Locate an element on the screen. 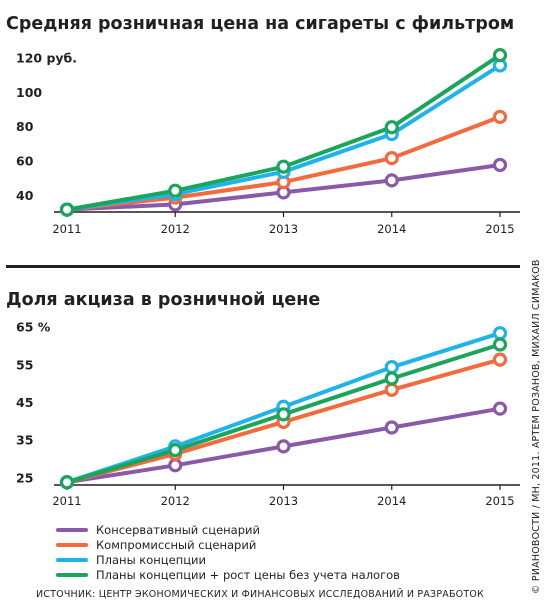 The image size is (550, 610). chart-2-x-tick-label: 2015 is located at coordinates (499, 501).